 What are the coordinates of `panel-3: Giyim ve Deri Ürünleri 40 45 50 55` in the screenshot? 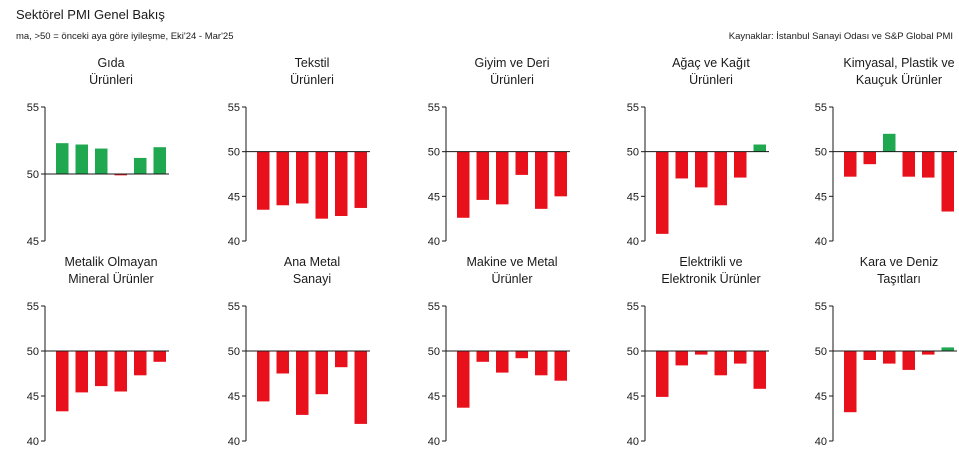 It's located at (499, 152).